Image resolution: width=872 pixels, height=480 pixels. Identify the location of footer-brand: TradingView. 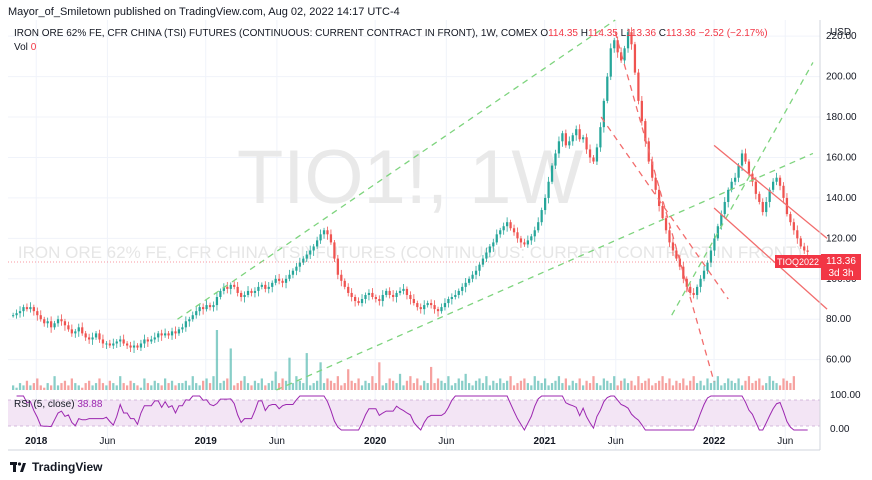
(56, 467).